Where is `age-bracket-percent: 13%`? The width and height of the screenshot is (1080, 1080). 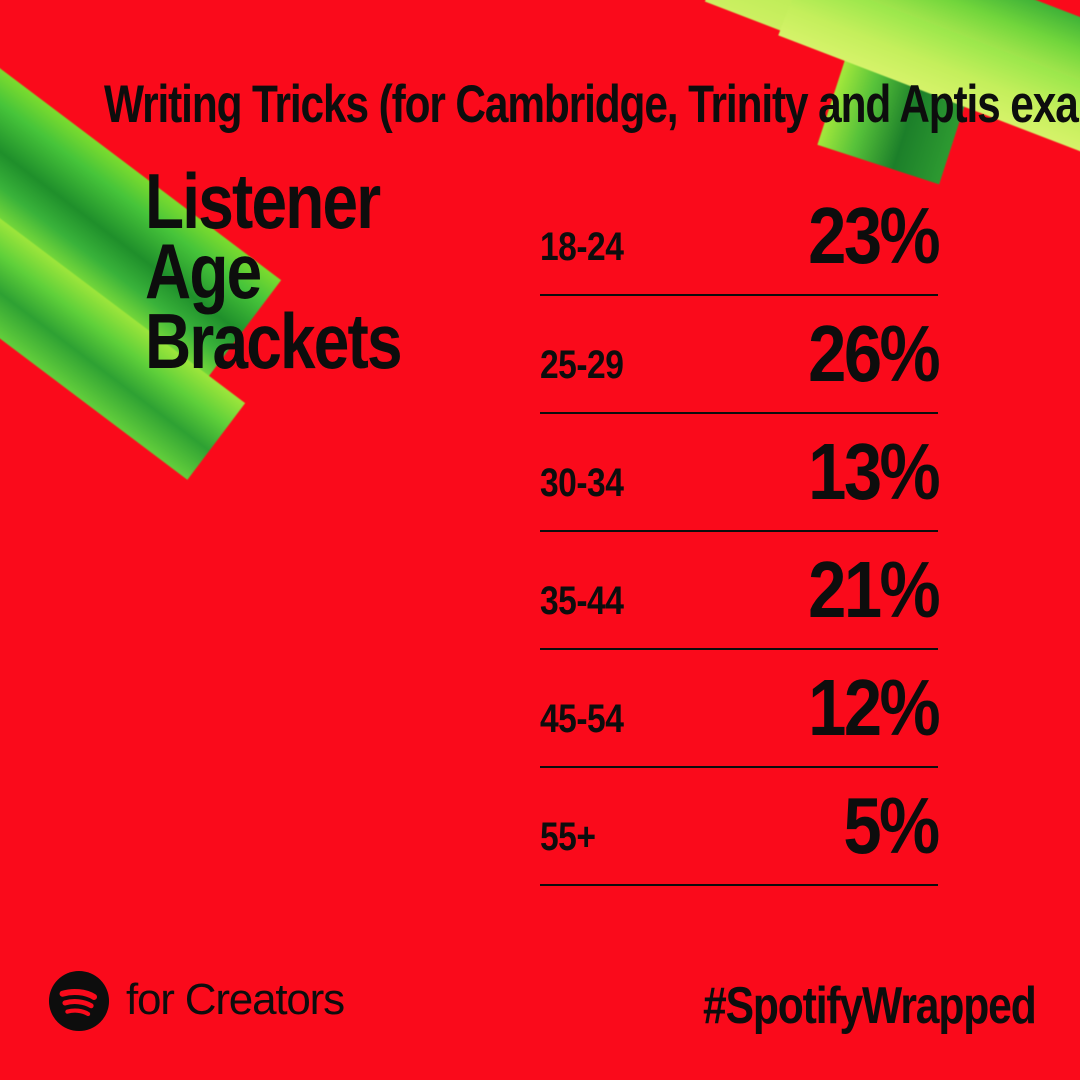
age-bracket-percent: 13% is located at coordinates (874, 471).